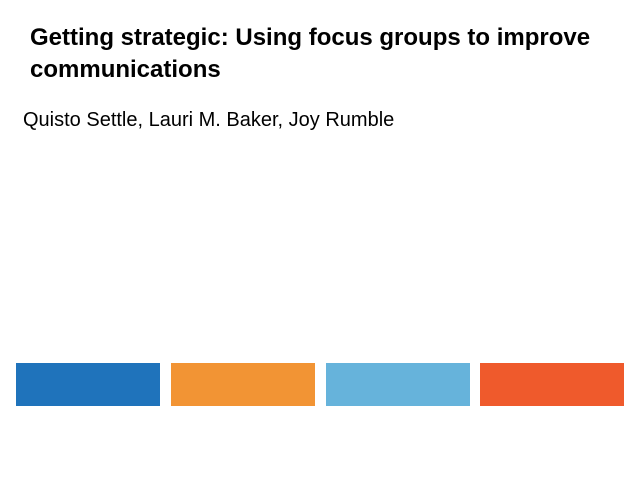 Image resolution: width=640 pixels, height=480 pixels. I want to click on red-orange-block, so click(552, 384).